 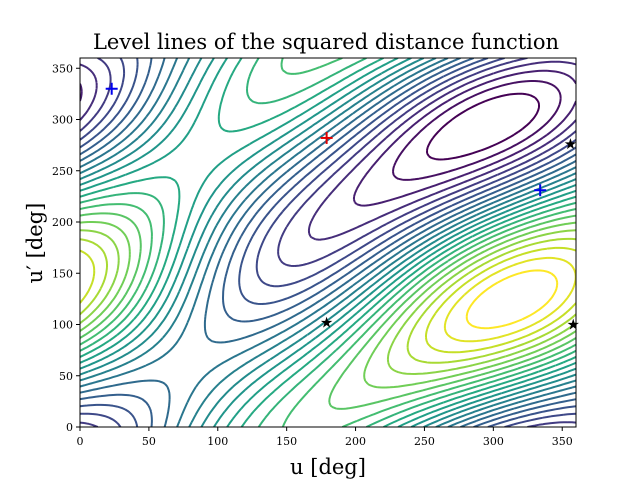 I want to click on y-tick-label: 350, so click(x=62, y=68).